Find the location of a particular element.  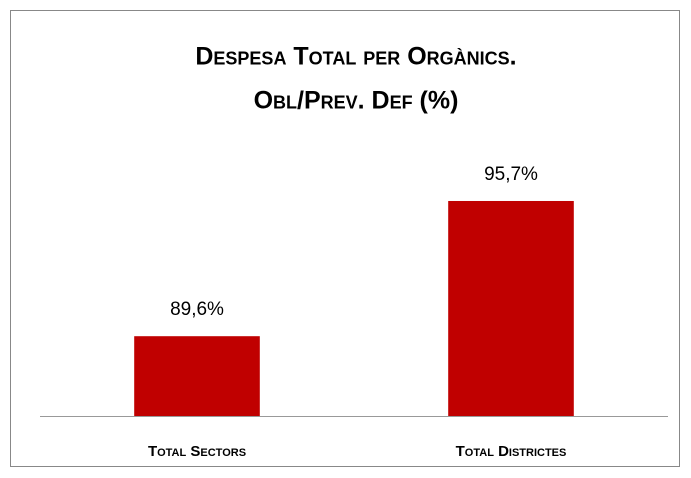

value-label: 89,6% is located at coordinates (197, 309).